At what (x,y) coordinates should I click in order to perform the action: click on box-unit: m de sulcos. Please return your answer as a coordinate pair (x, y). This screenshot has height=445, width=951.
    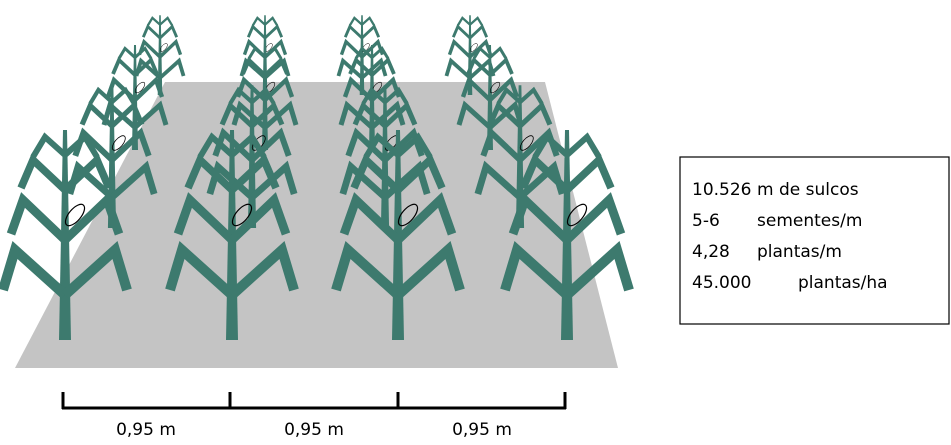
    Looking at the image, I should click on (808, 190).